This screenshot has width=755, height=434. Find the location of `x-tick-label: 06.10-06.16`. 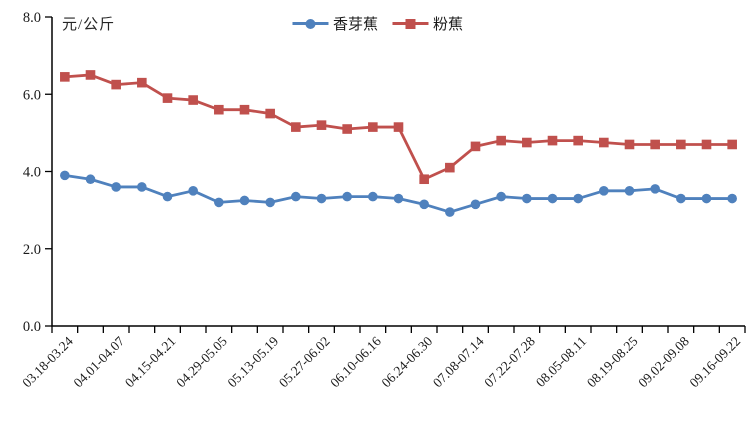

x-tick-label: 06.10-06.16 is located at coordinates (355, 361).